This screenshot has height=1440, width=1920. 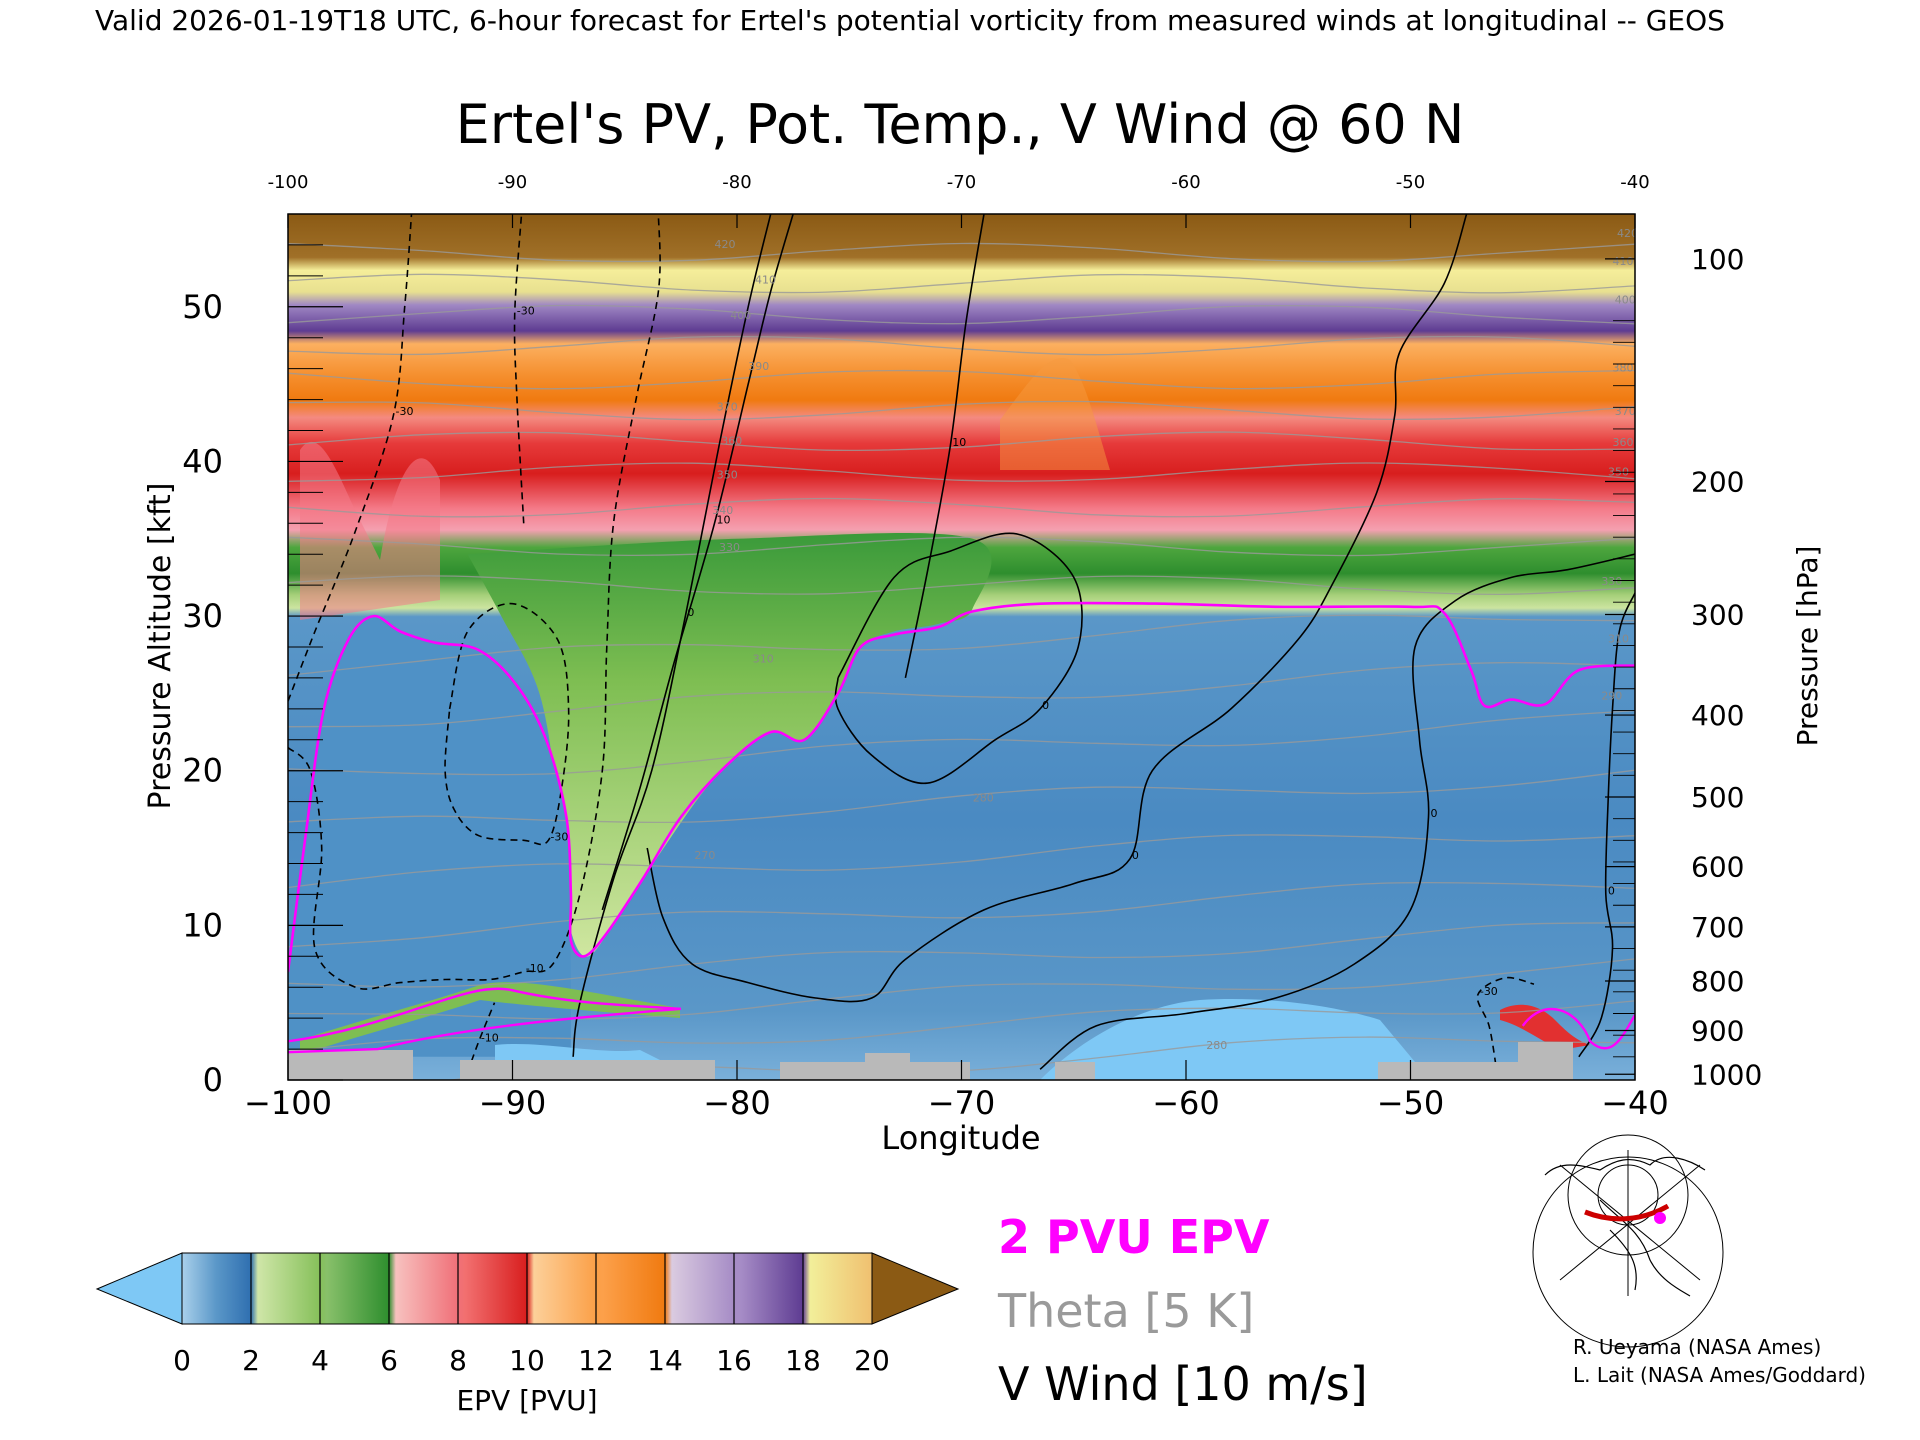 What do you see at coordinates (734, 1360) in the screenshot?
I see `colorbar-tick-label: 16` at bounding box center [734, 1360].